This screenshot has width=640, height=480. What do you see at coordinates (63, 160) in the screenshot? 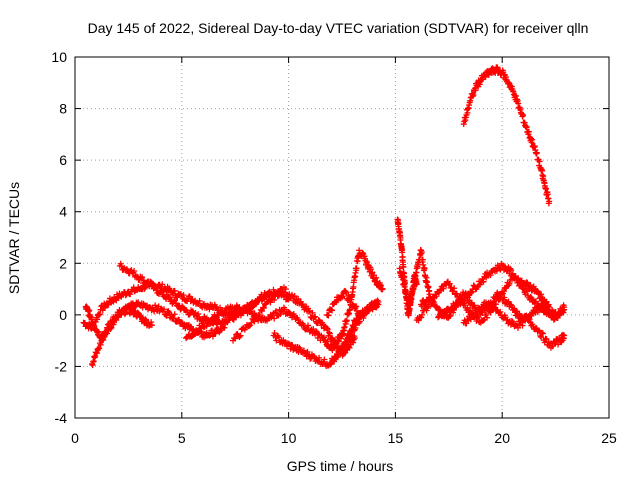
I see `y-tick-label: 6` at bounding box center [63, 160].